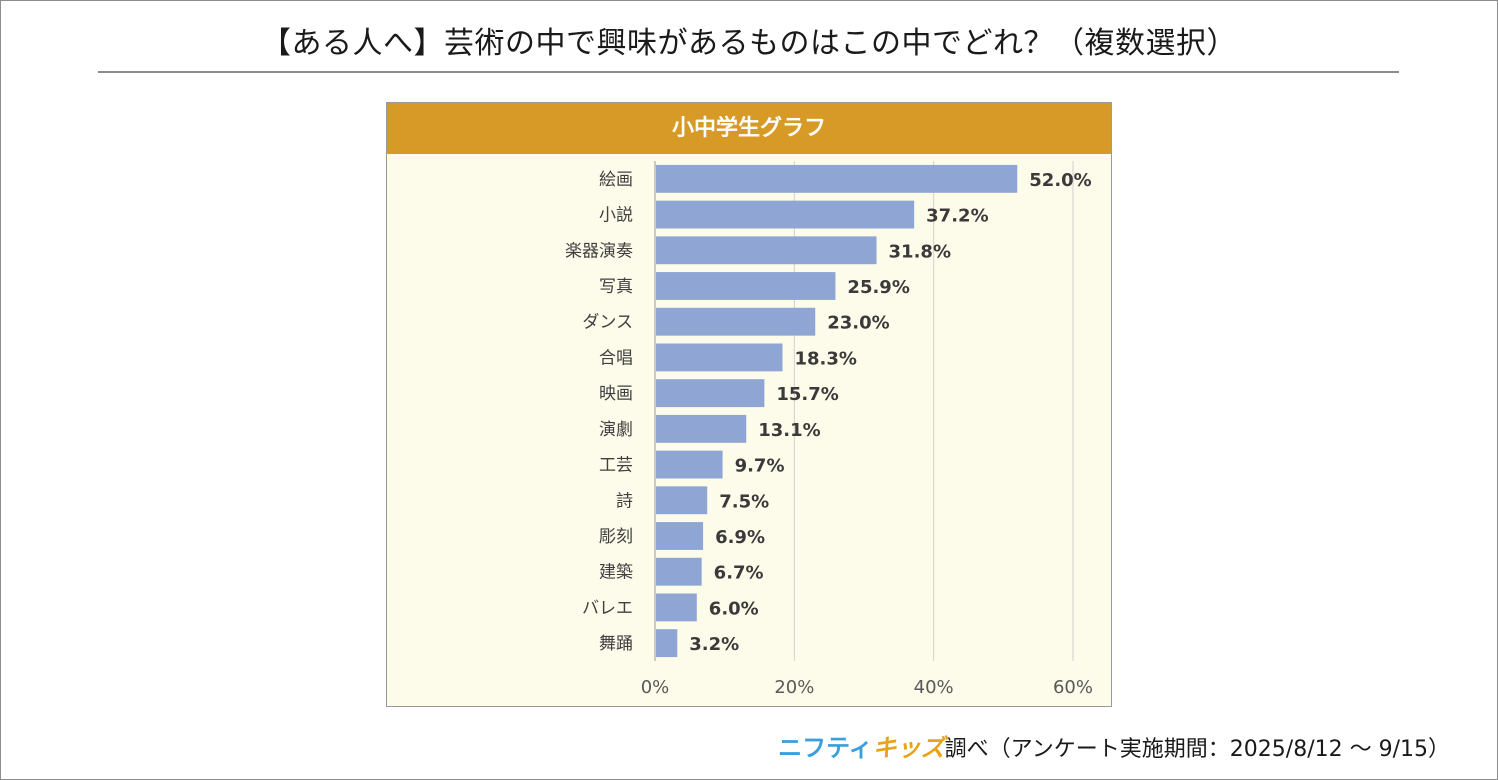 This screenshot has height=780, width=1498. What do you see at coordinates (616, 394) in the screenshot?
I see `category-label: 映画` at bounding box center [616, 394].